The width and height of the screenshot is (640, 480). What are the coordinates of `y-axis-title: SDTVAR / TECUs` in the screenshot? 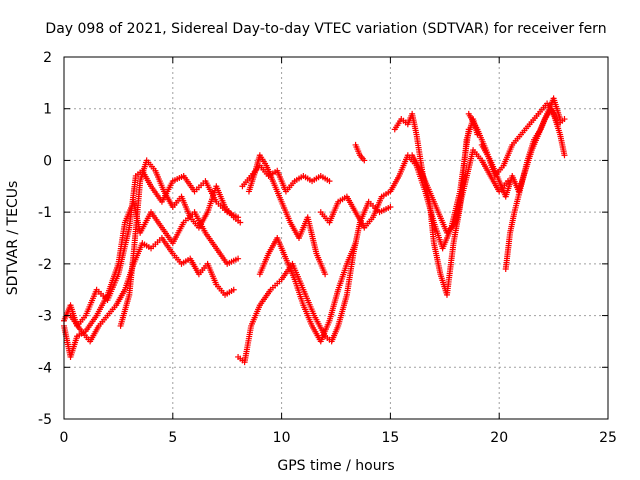 It's located at (13, 238).